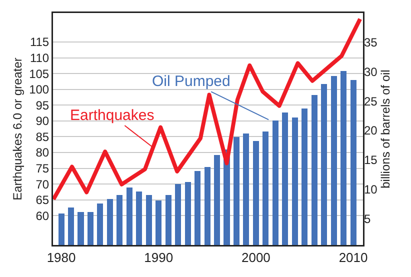  What do you see at coordinates (43, 169) in the screenshot?
I see `y-tick-label: 75` at bounding box center [43, 169].